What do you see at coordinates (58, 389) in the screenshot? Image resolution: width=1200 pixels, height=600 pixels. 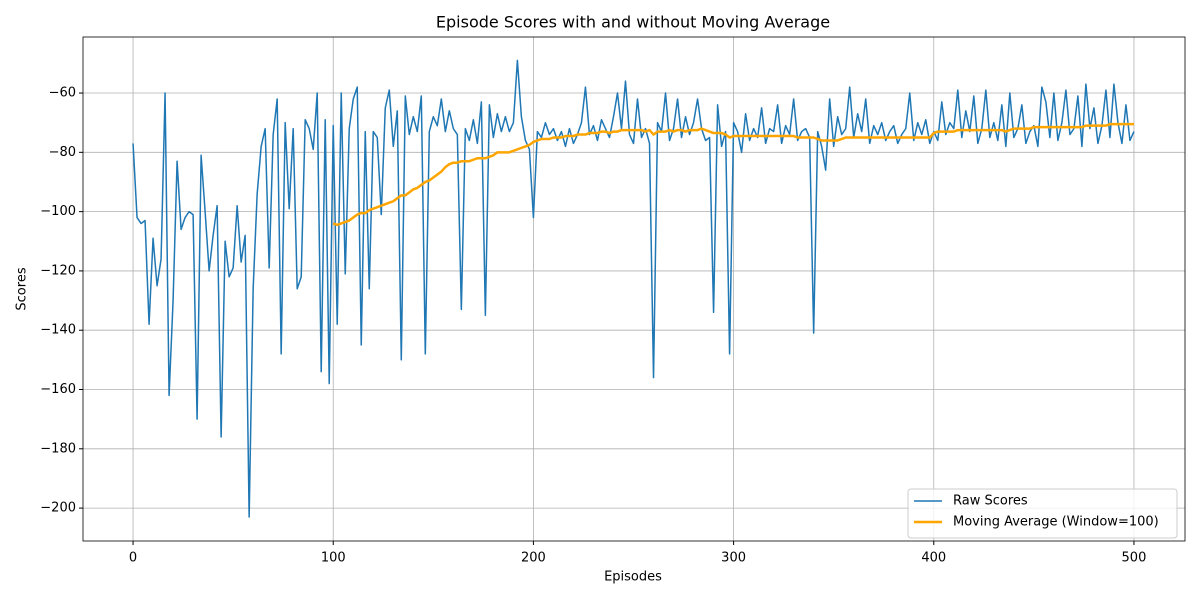 I see `y-tick-label: −160` at bounding box center [58, 389].